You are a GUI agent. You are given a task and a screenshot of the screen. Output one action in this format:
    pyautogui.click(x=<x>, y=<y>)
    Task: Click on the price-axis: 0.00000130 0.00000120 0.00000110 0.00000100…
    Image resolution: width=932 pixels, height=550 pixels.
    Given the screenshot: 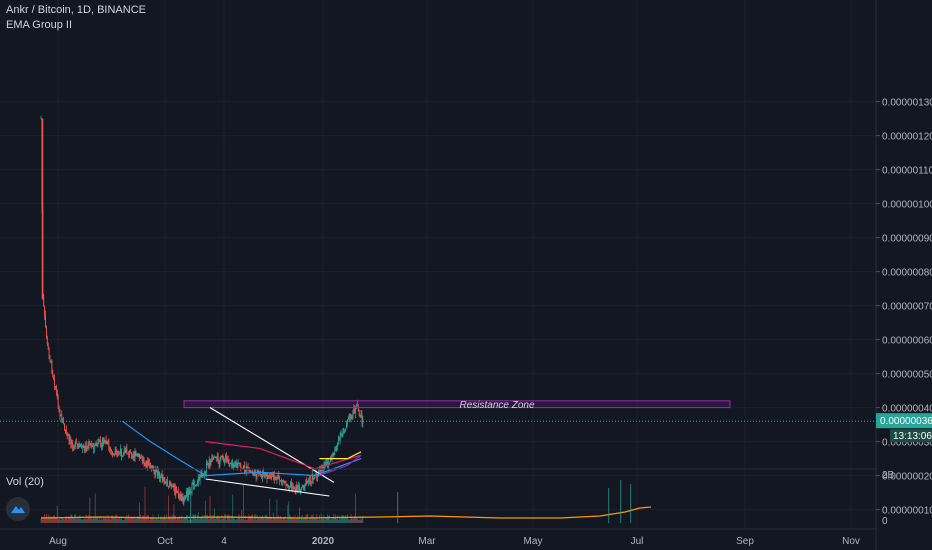 What is the action you would take?
    pyautogui.click(x=904, y=307)
    